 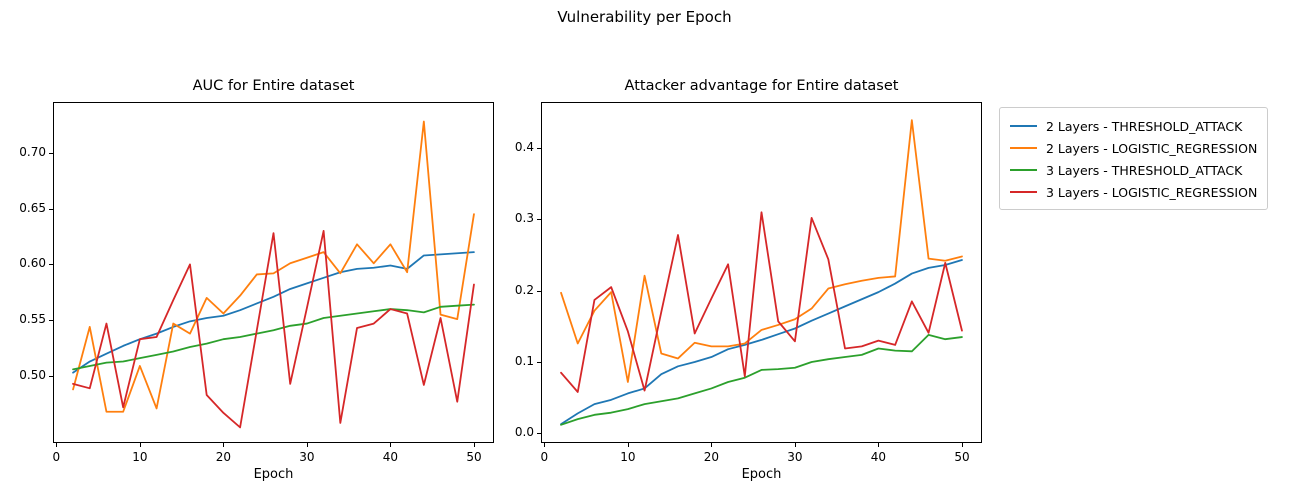 I want to click on y-tick-label: 0.50, so click(x=32, y=375).